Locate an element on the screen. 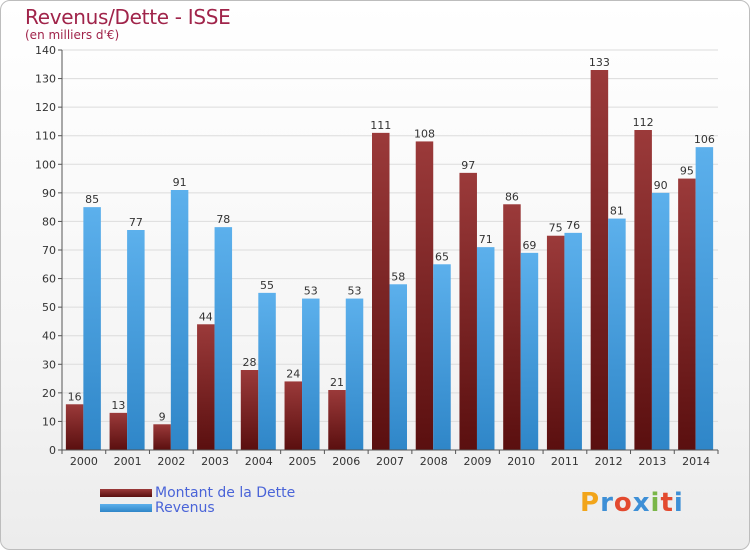 The image size is (750, 550). y-tick-label: 20 is located at coordinates (49, 393).